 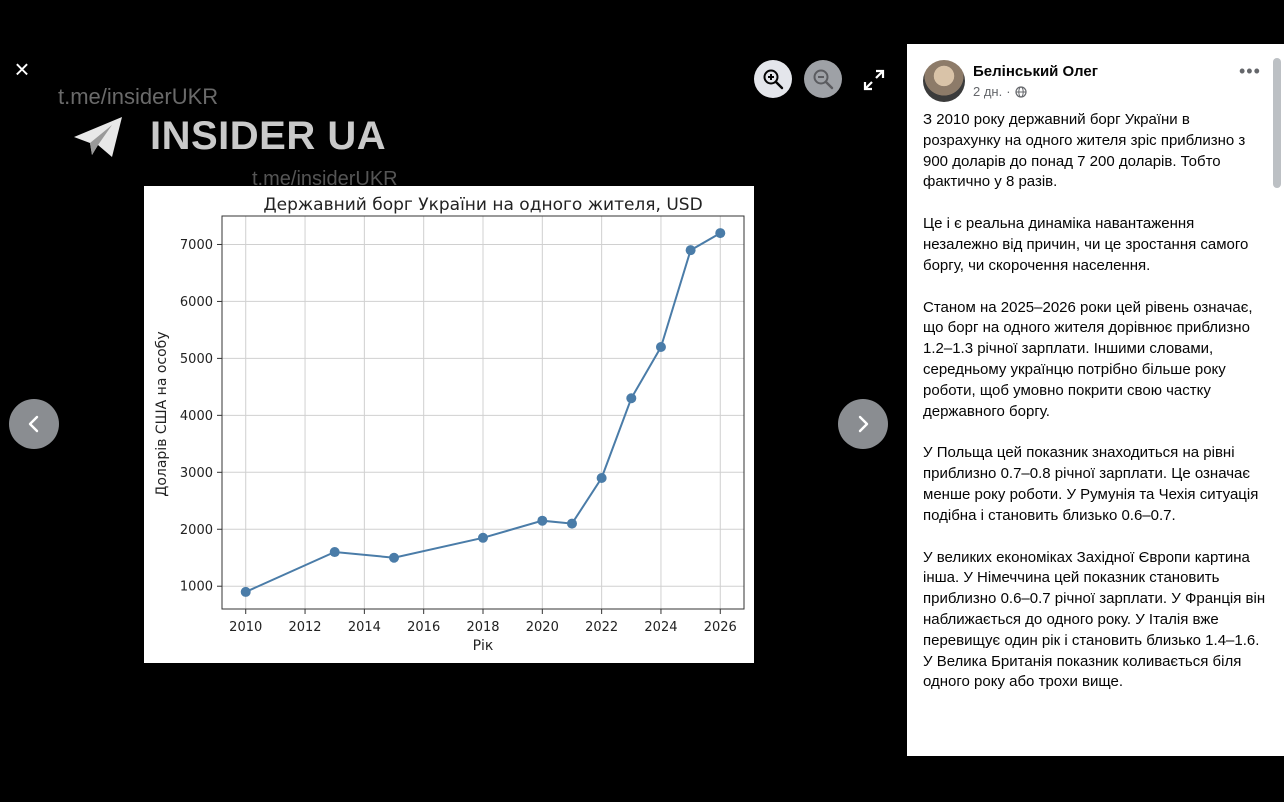 I want to click on avatar, so click(x=944, y=81).